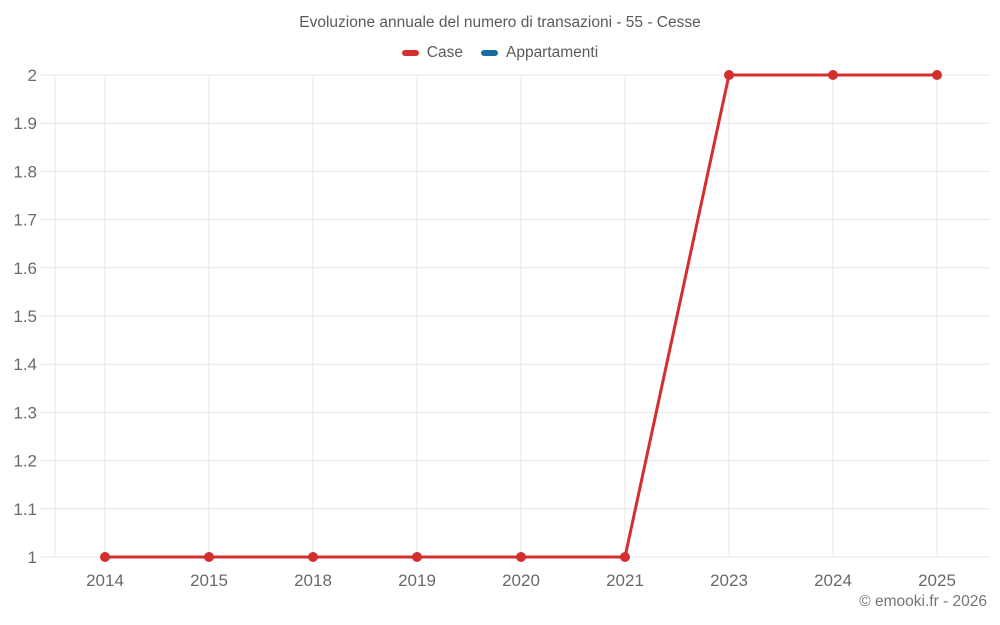 The height and width of the screenshot is (625, 1000). I want to click on data-point-case-2020, so click(521, 557).